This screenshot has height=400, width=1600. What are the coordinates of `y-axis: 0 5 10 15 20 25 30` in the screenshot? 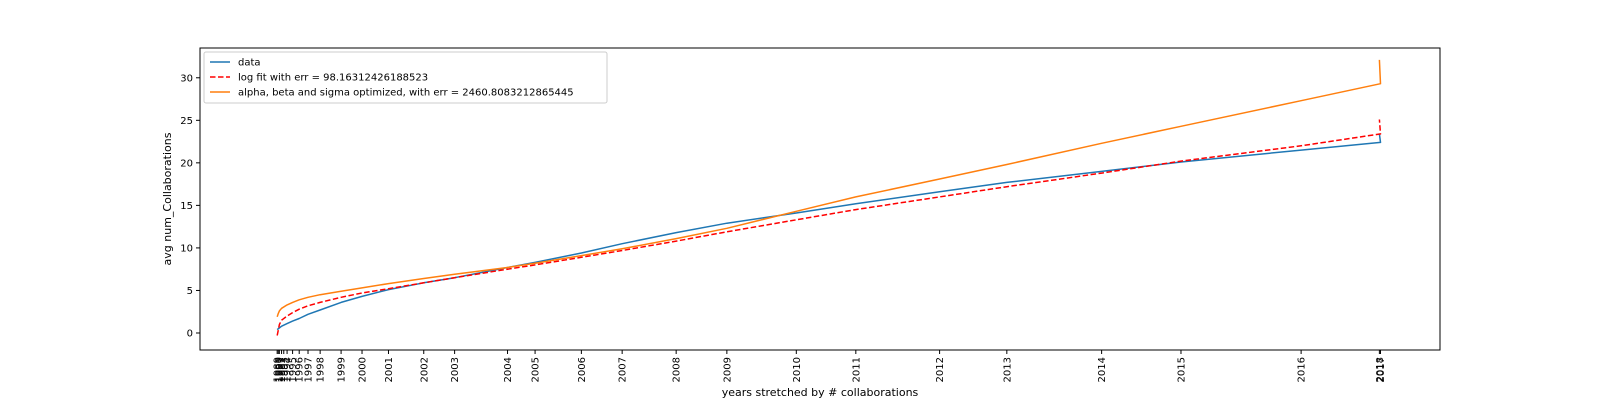 It's located at (190, 206).